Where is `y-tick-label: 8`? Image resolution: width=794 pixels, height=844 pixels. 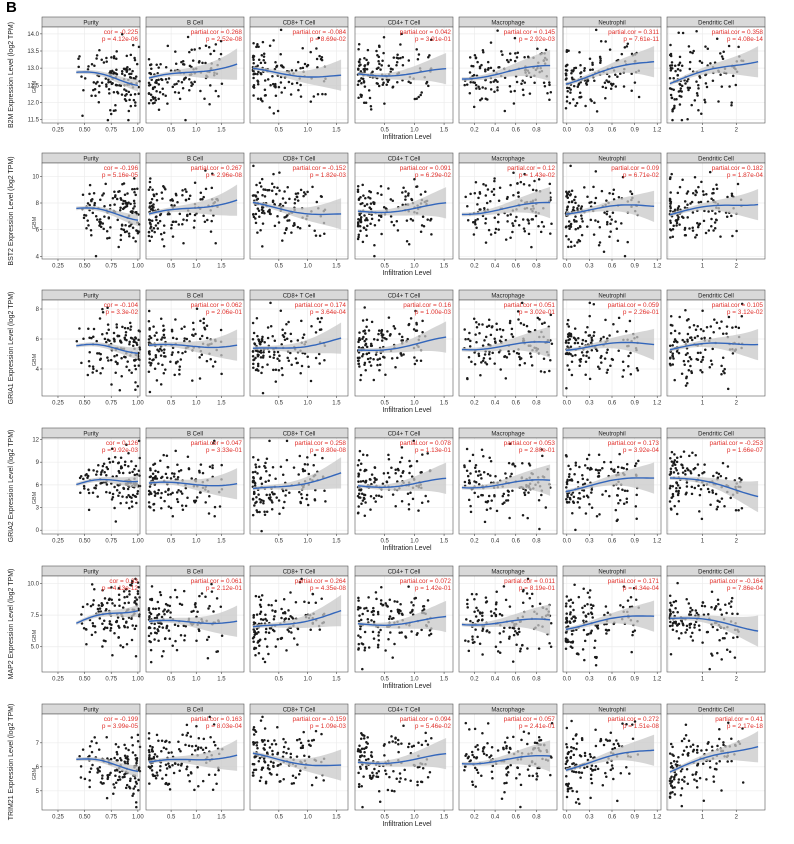
y-tick-label: 8 is located at coordinates (38, 204).